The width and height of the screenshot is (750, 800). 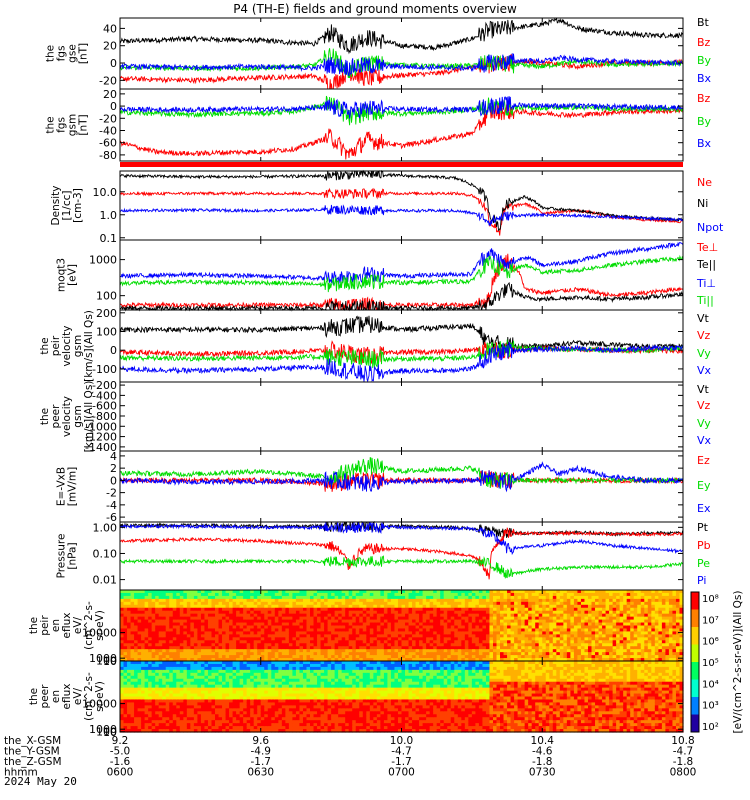 What do you see at coordinates (703, 318) in the screenshot?
I see `svg-text: Vt` at bounding box center [703, 318].